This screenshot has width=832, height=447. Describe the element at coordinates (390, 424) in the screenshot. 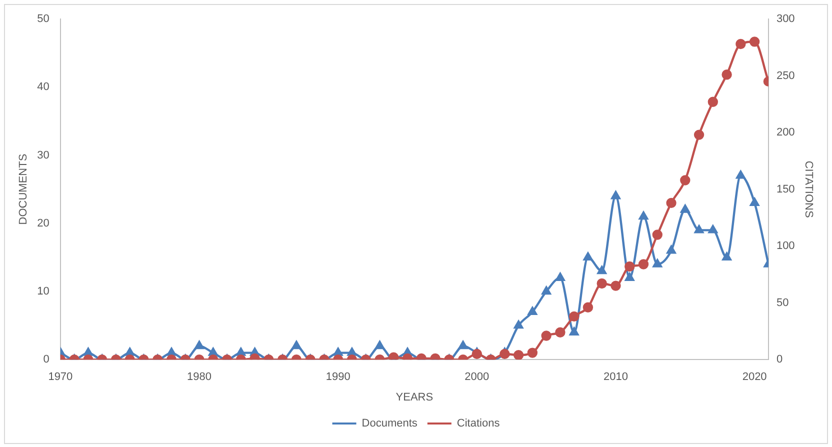

I see `legend-label: Documents` at that location.